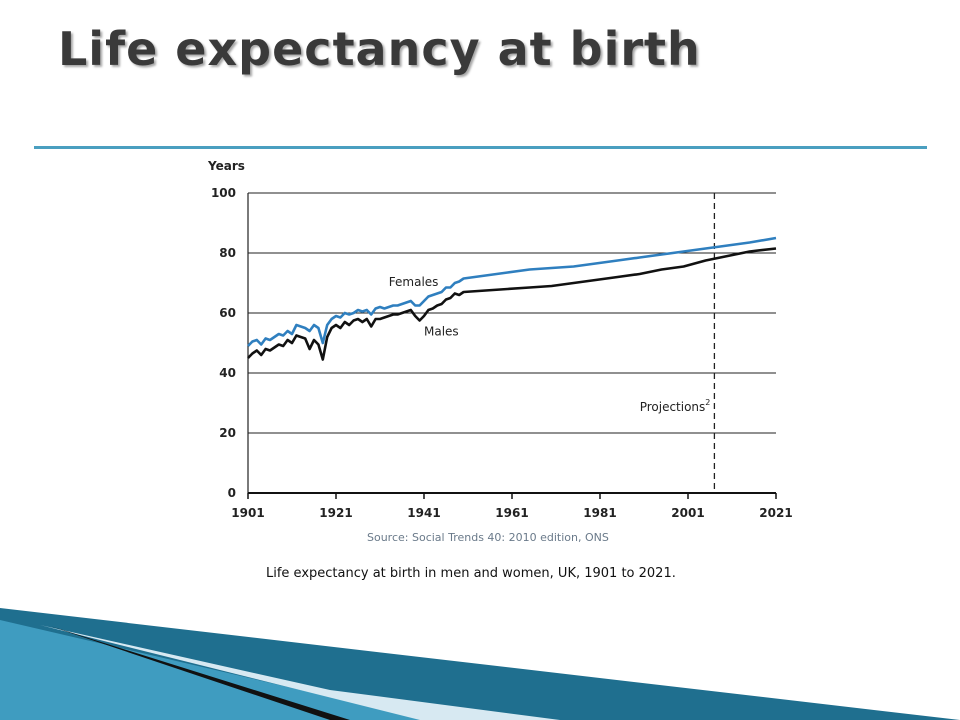  Describe the element at coordinates (687, 513) in the screenshot. I see `x-tick-label: 2001` at that location.